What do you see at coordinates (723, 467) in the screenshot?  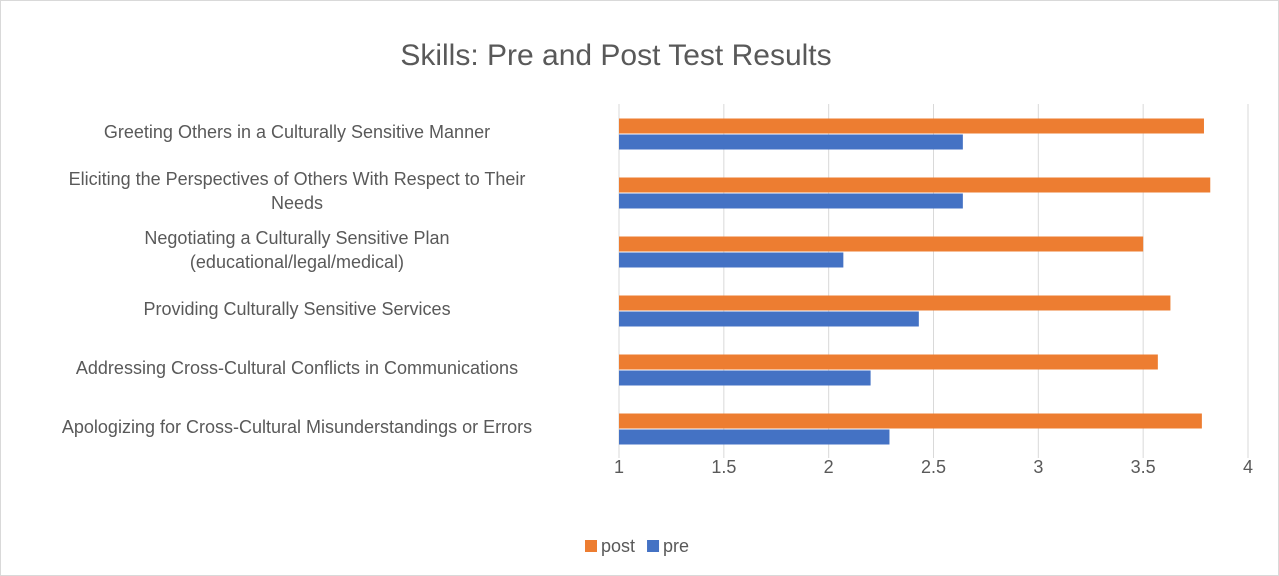 I see `x-tick-label: 1.5` at bounding box center [723, 467].